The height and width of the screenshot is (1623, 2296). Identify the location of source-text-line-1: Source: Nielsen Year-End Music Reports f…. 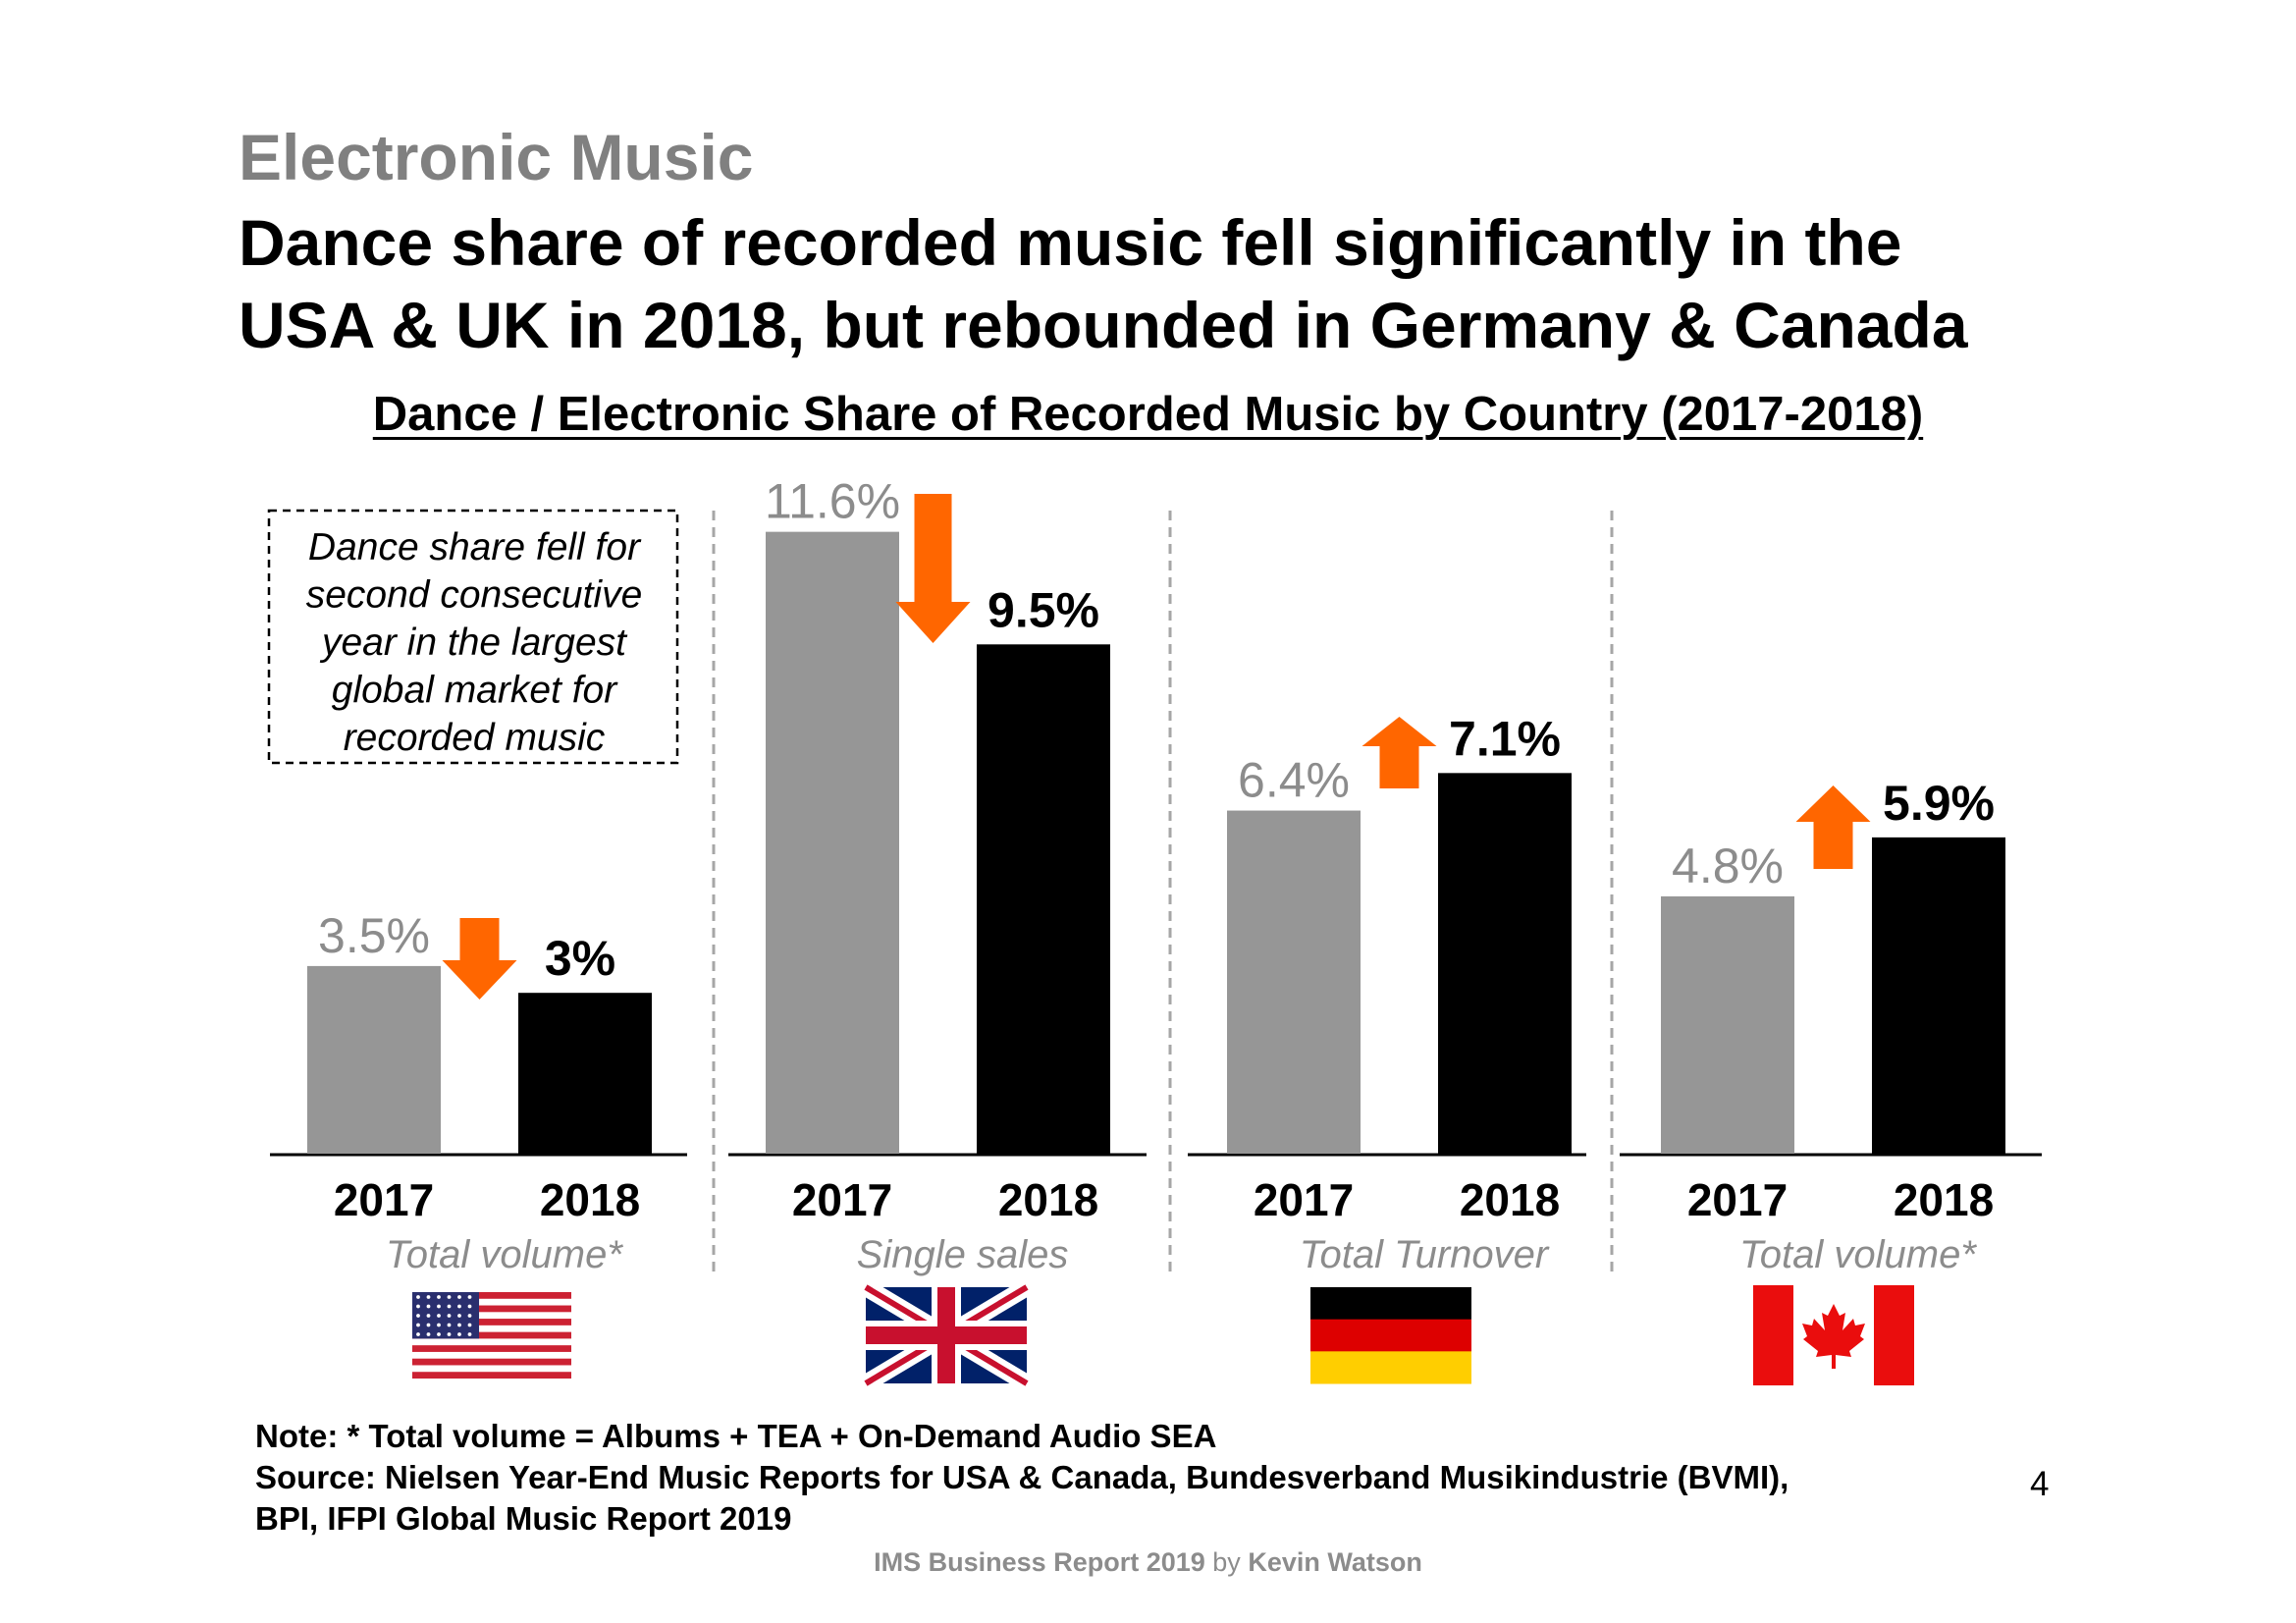
(1022, 1477).